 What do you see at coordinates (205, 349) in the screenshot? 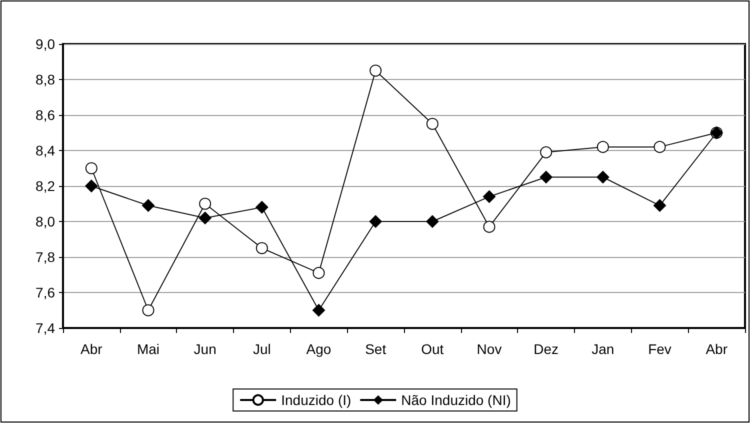
I see `x-tick-label: Jun` at bounding box center [205, 349].